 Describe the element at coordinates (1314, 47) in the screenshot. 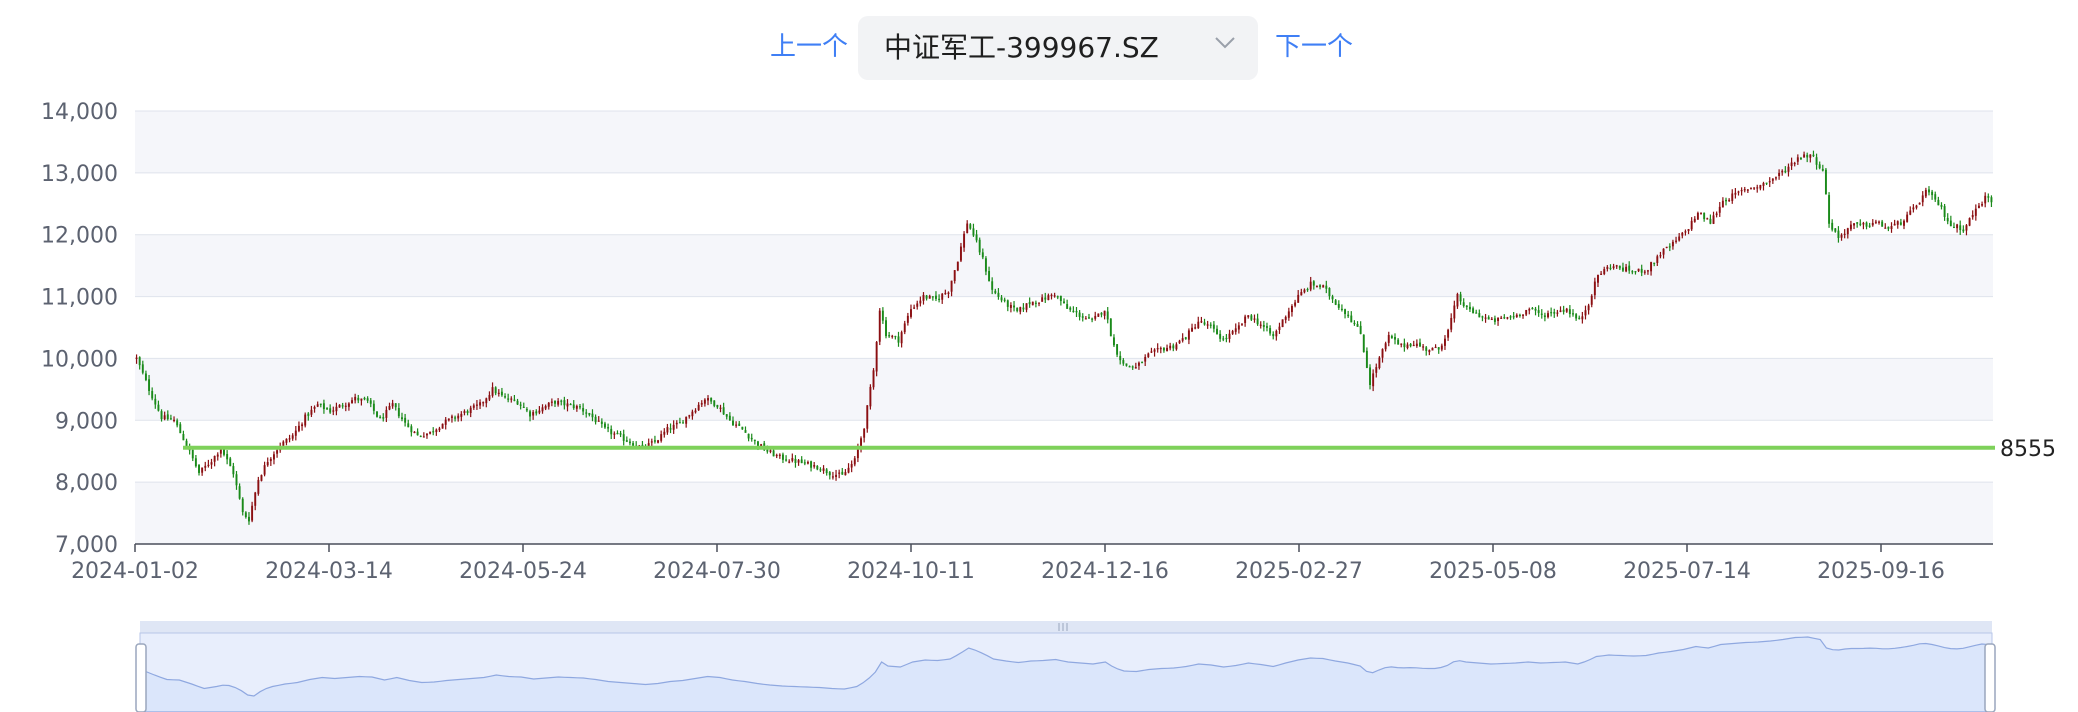

I see `next-button: 下一个` at that location.